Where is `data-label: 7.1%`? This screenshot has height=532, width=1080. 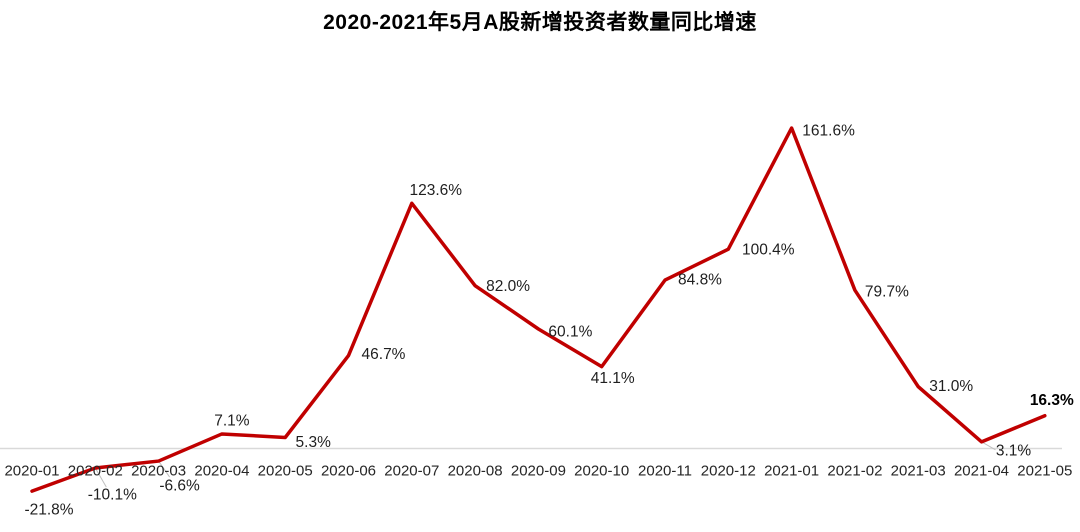
data-label: 7.1% is located at coordinates (232, 420).